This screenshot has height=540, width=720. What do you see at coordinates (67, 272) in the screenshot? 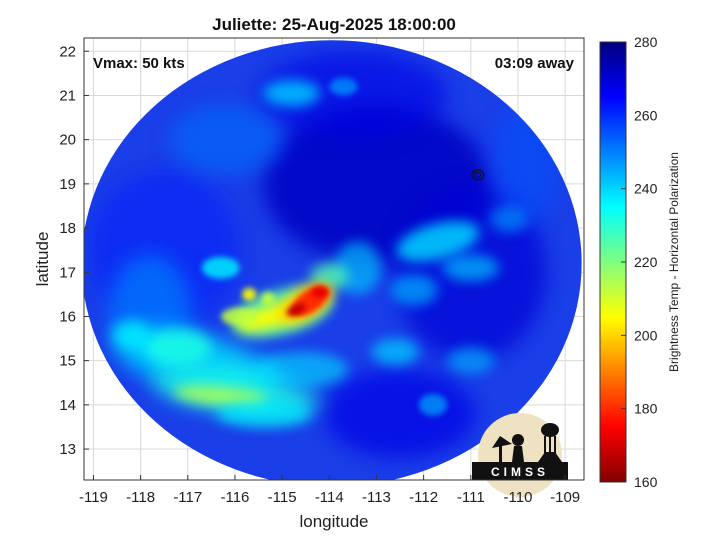
I see `y-tick-label: 17` at bounding box center [67, 272].